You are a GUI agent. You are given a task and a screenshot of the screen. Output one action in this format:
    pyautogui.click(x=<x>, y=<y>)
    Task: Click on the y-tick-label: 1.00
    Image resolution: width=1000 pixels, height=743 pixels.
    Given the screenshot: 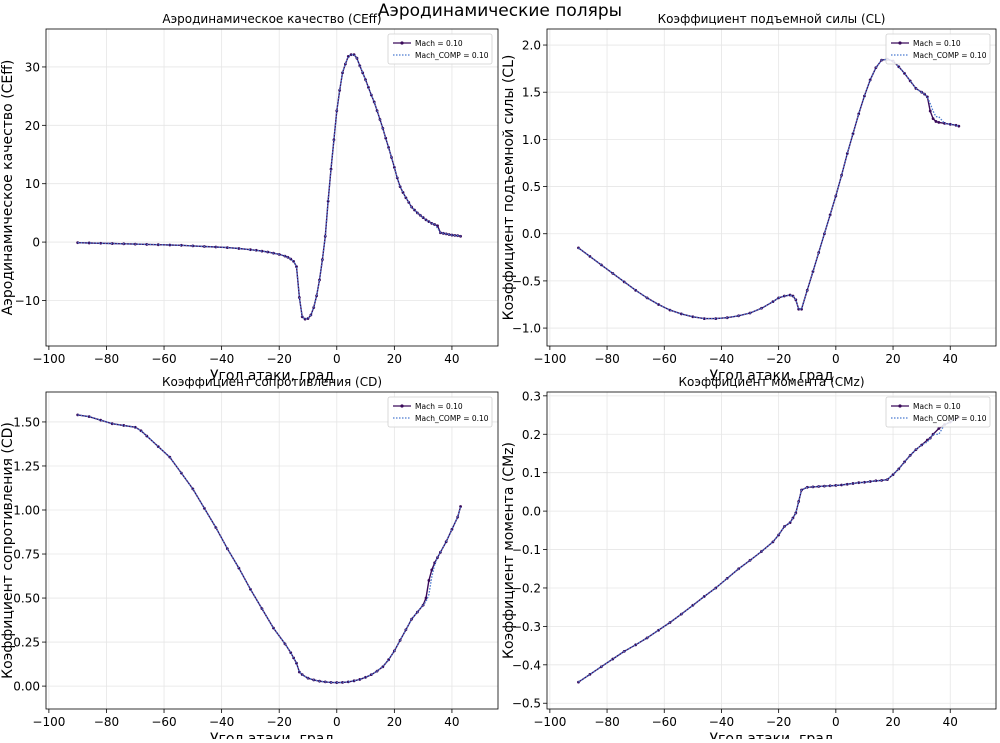 What is the action you would take?
    pyautogui.click(x=26, y=510)
    